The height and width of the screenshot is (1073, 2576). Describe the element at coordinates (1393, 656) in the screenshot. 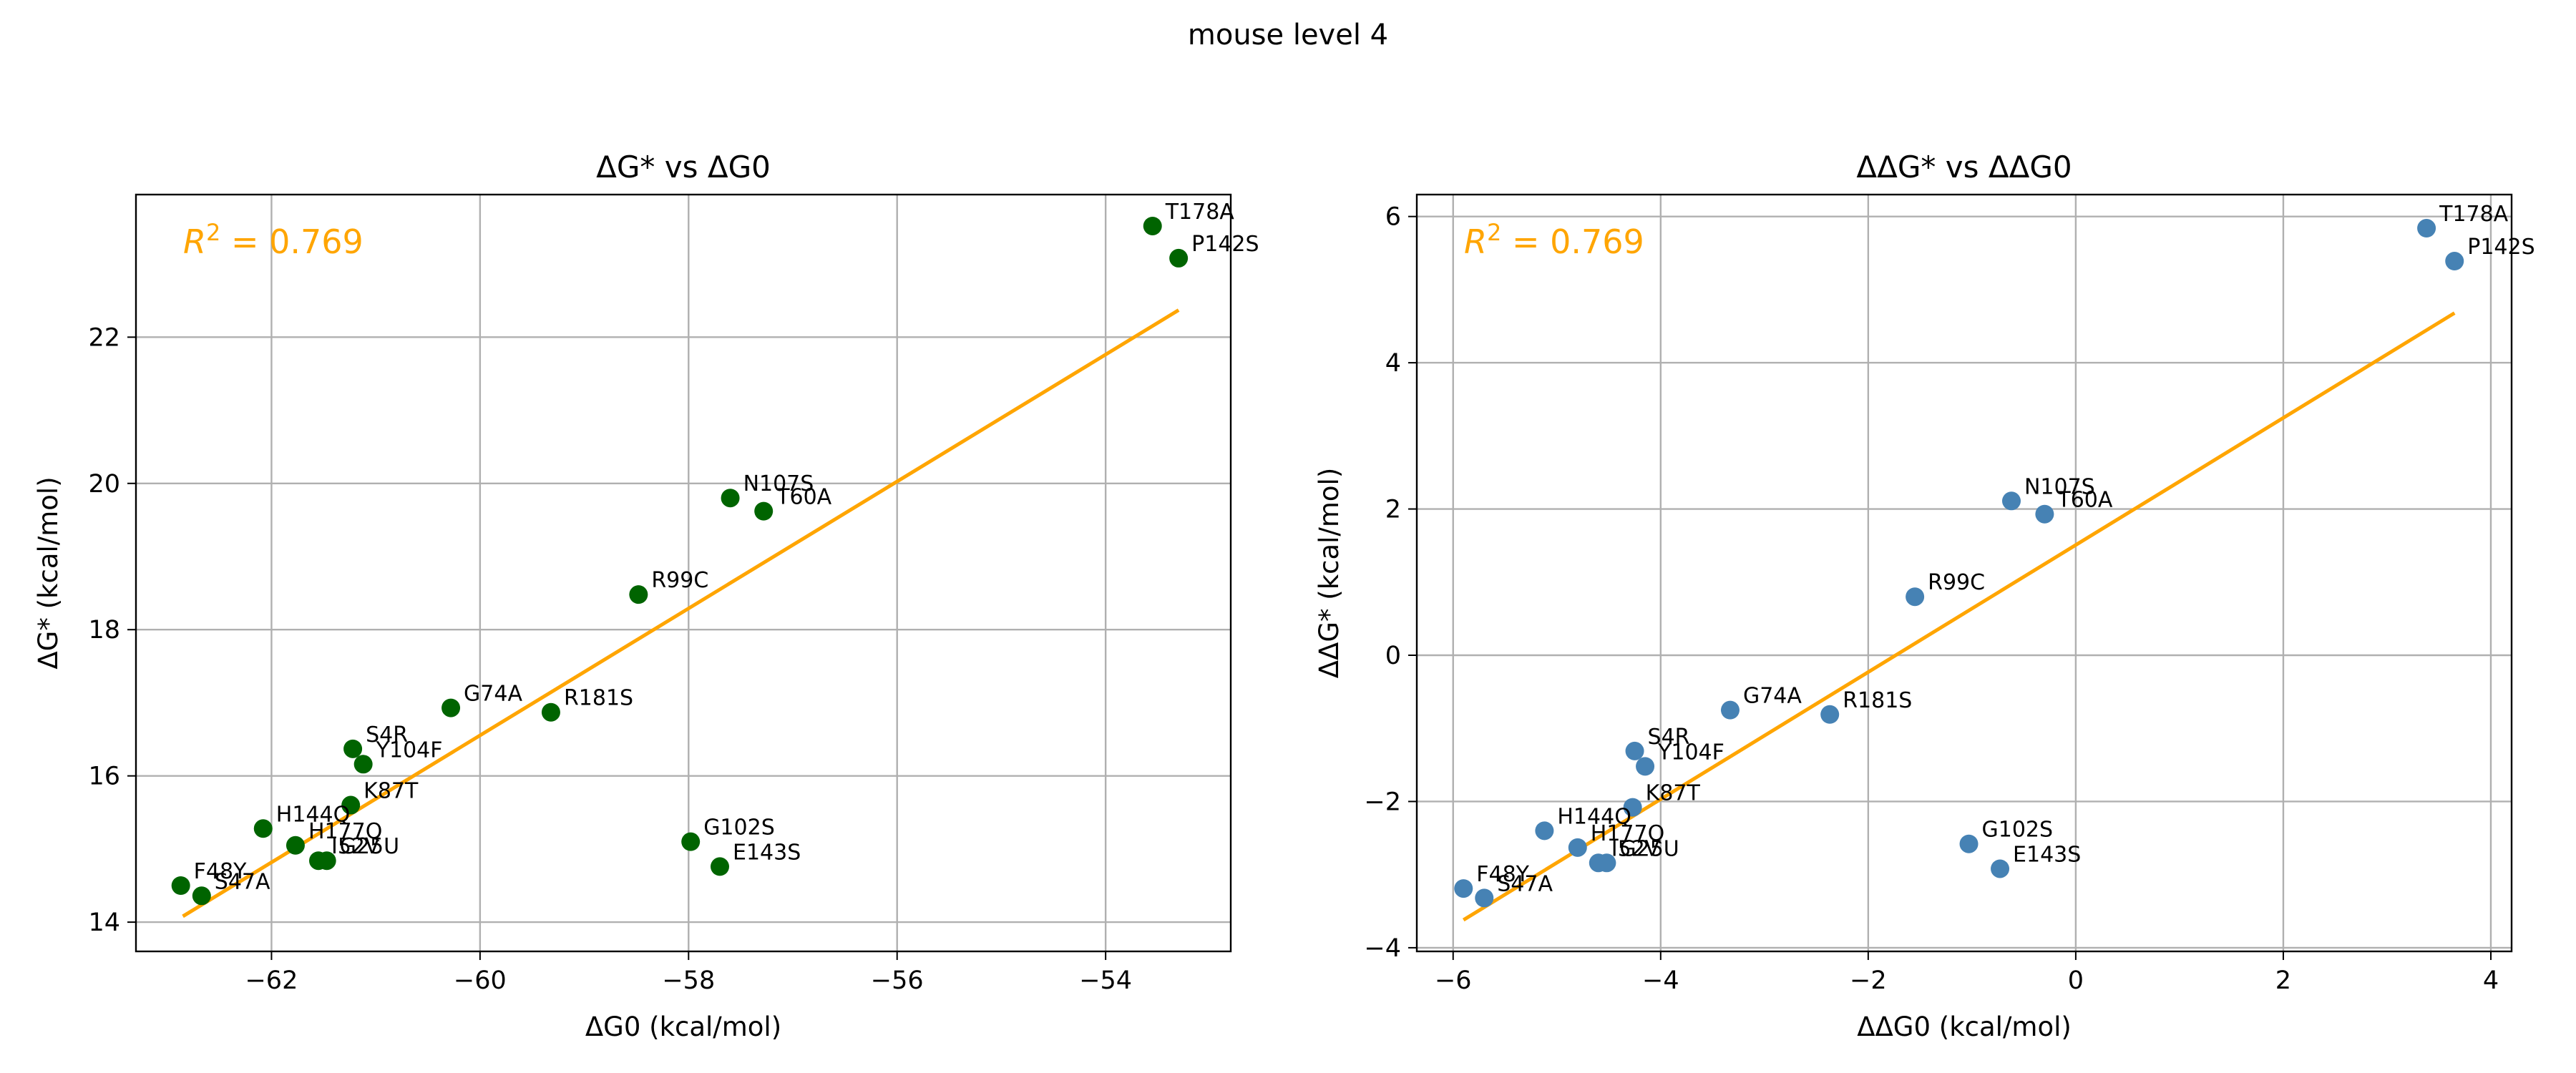

I see `y-tick-label: 0` at that location.